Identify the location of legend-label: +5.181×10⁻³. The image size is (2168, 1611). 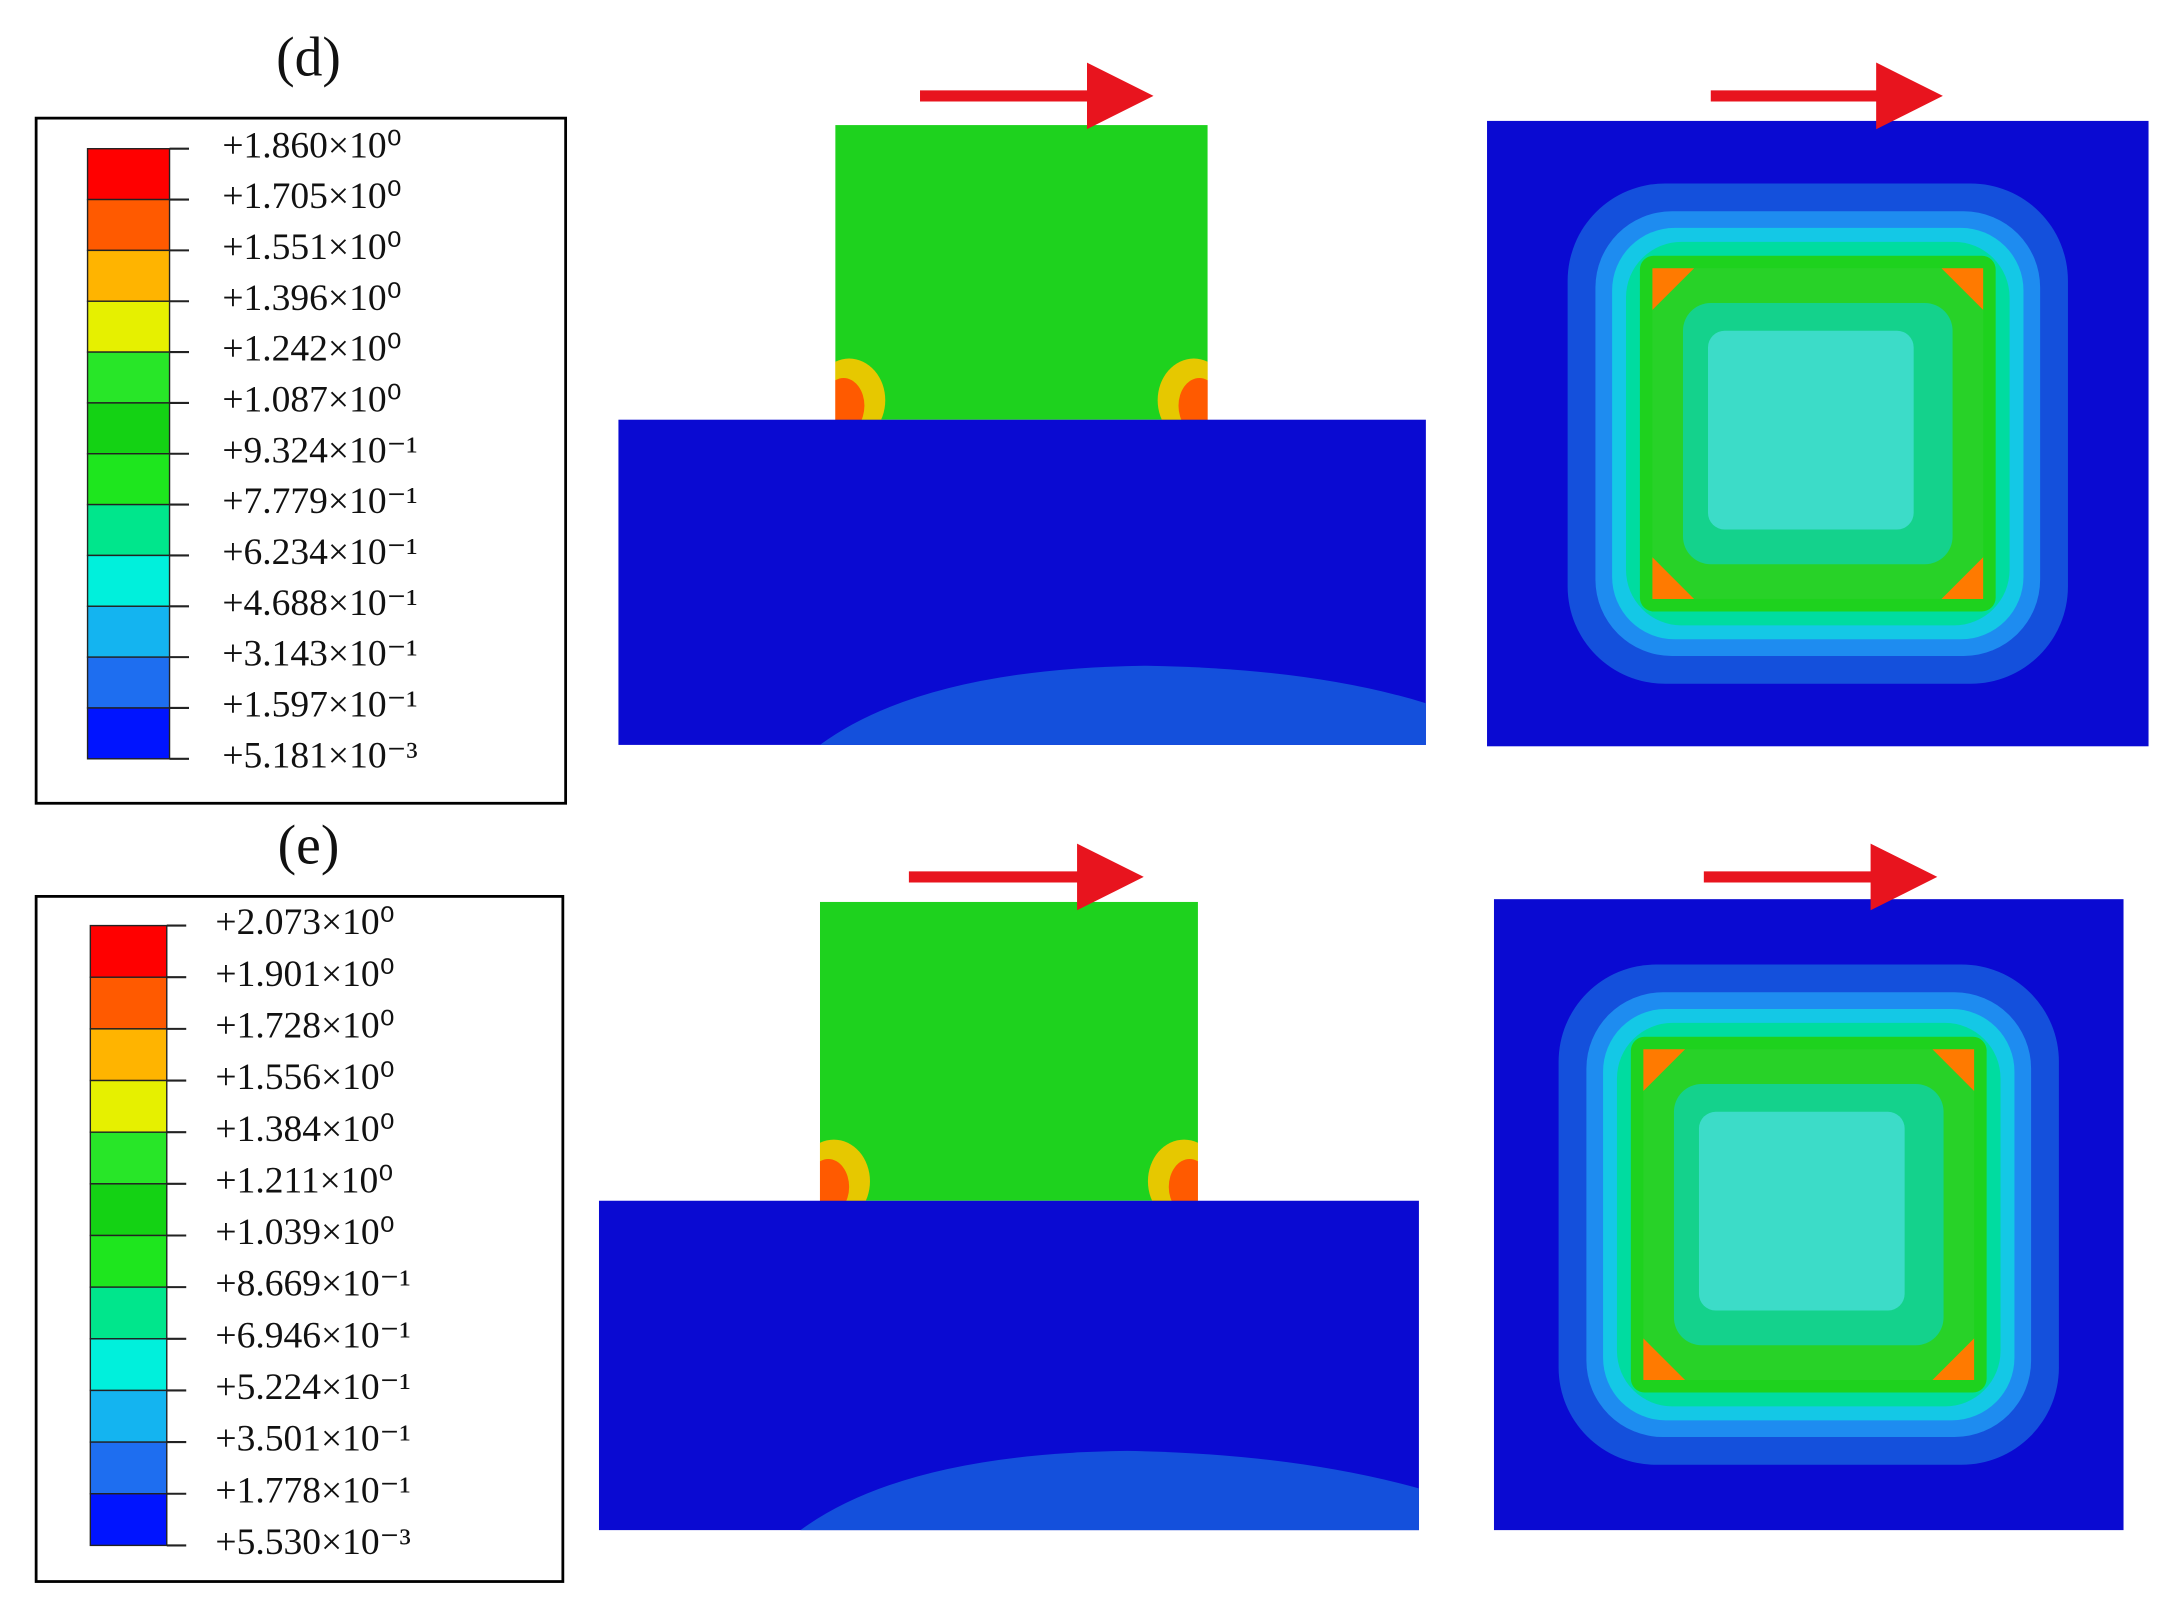
(319, 755).